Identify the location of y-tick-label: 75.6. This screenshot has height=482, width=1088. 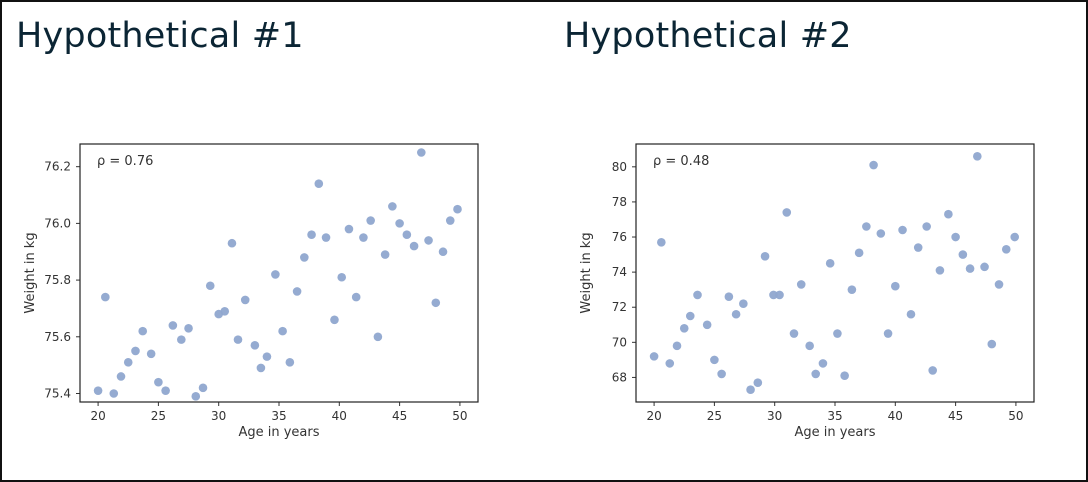
(57, 337).